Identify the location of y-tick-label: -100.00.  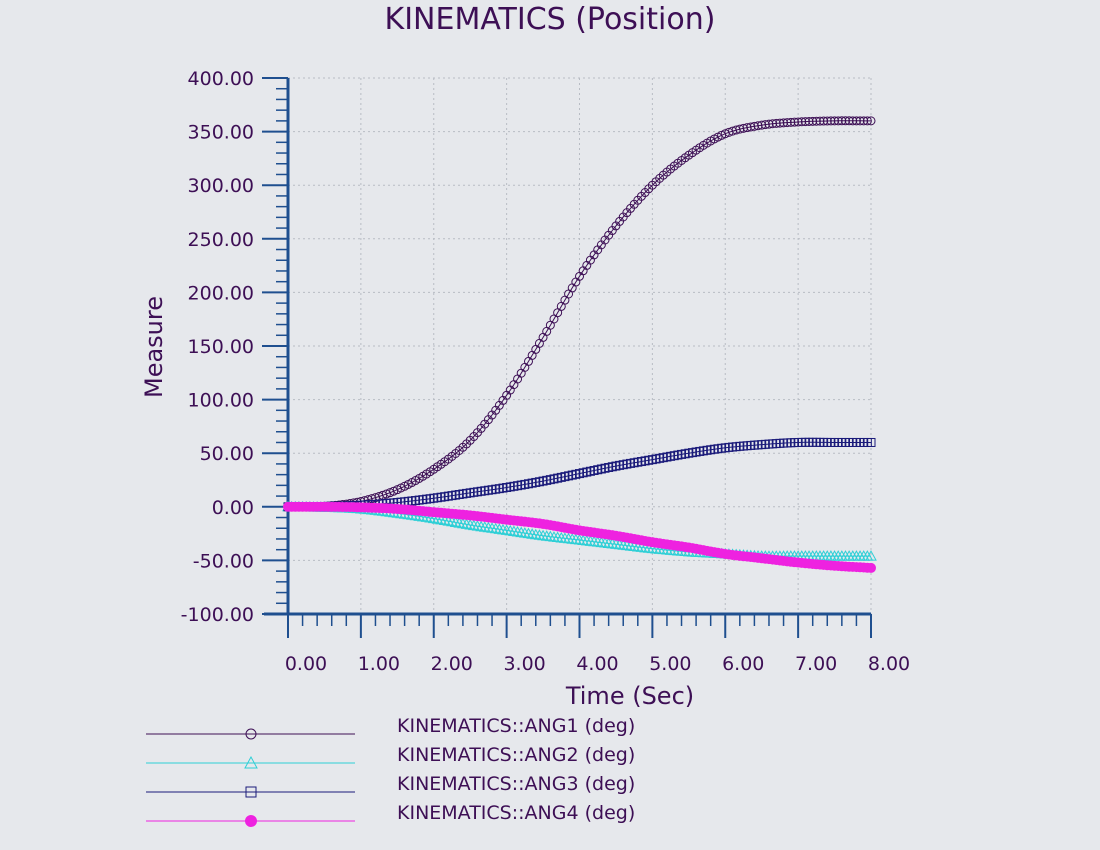
(217, 615).